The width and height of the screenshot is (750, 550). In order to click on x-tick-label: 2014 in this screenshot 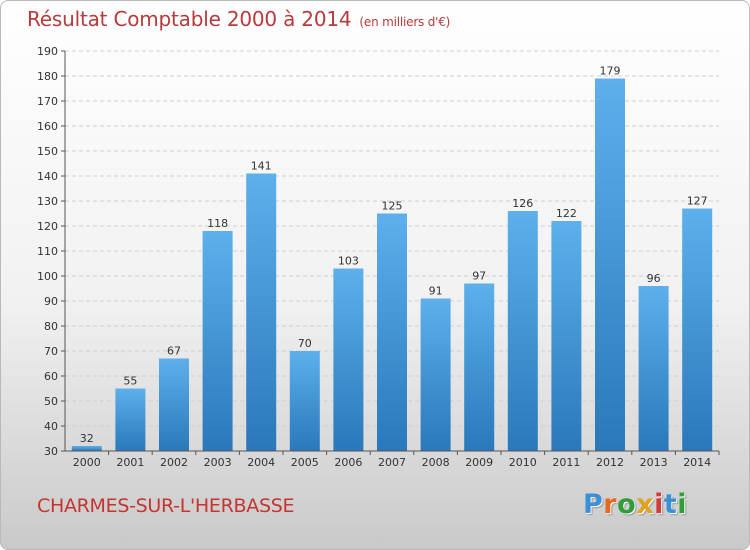, I will do `click(697, 462)`.